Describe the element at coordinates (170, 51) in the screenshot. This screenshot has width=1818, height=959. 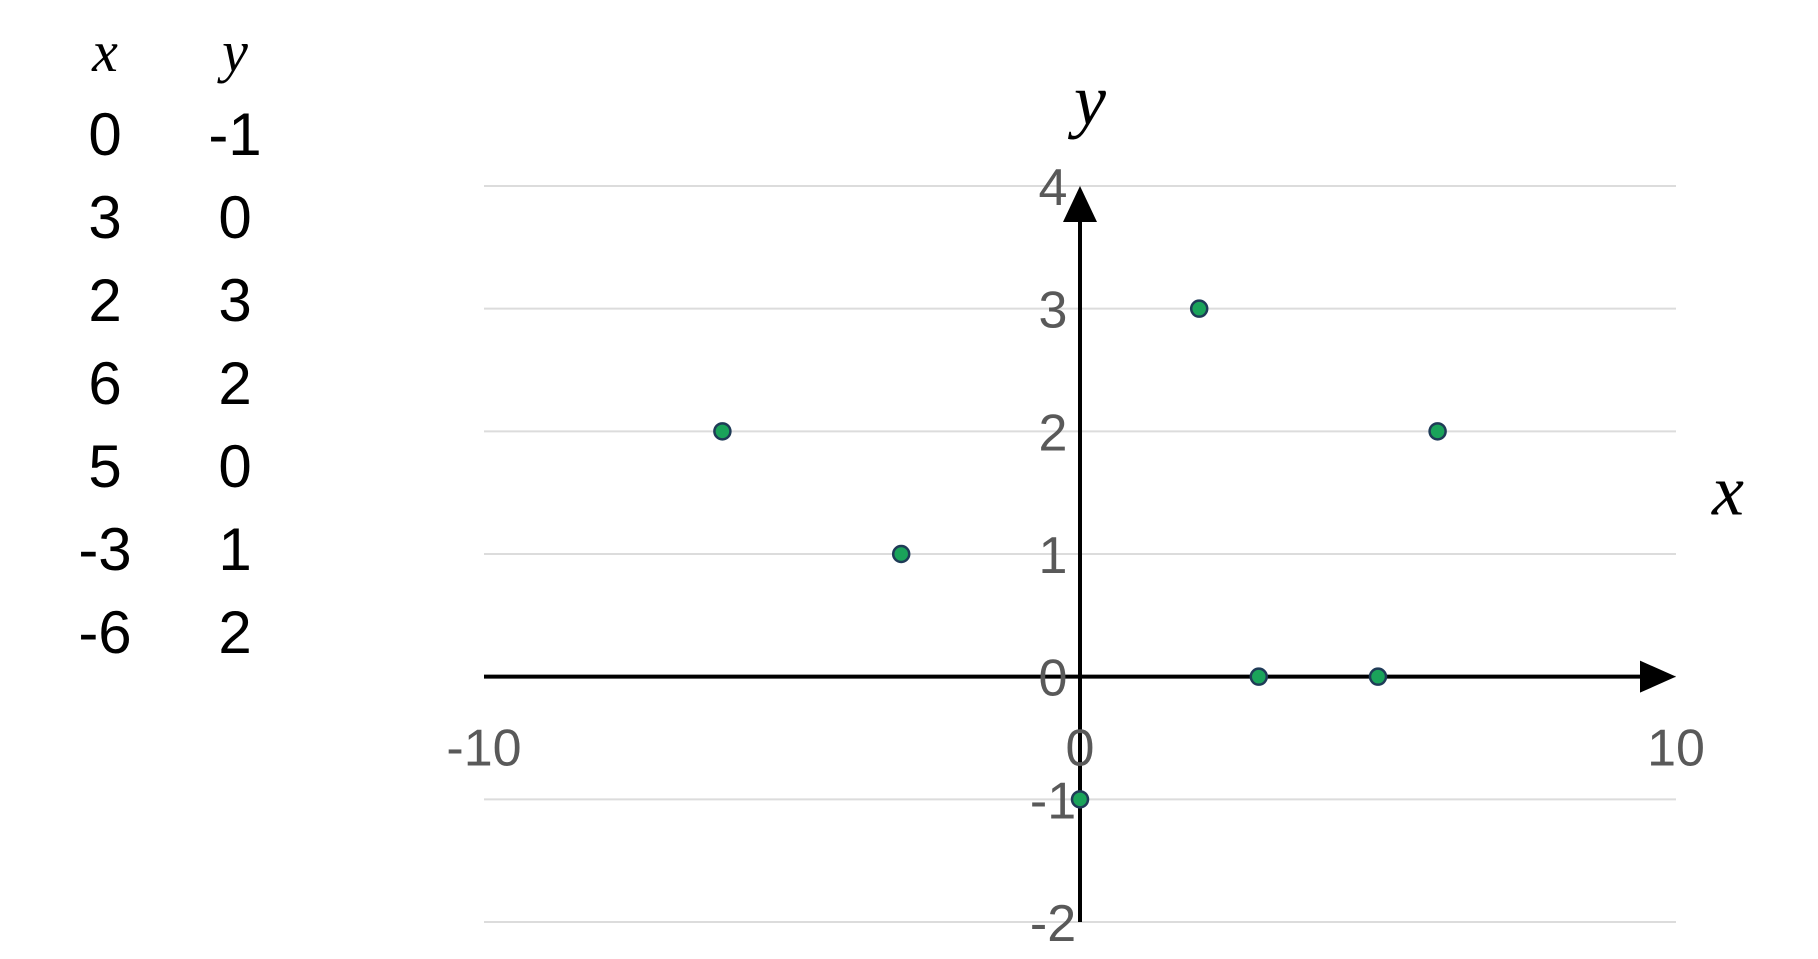
I see `table-header-row: x y` at that location.